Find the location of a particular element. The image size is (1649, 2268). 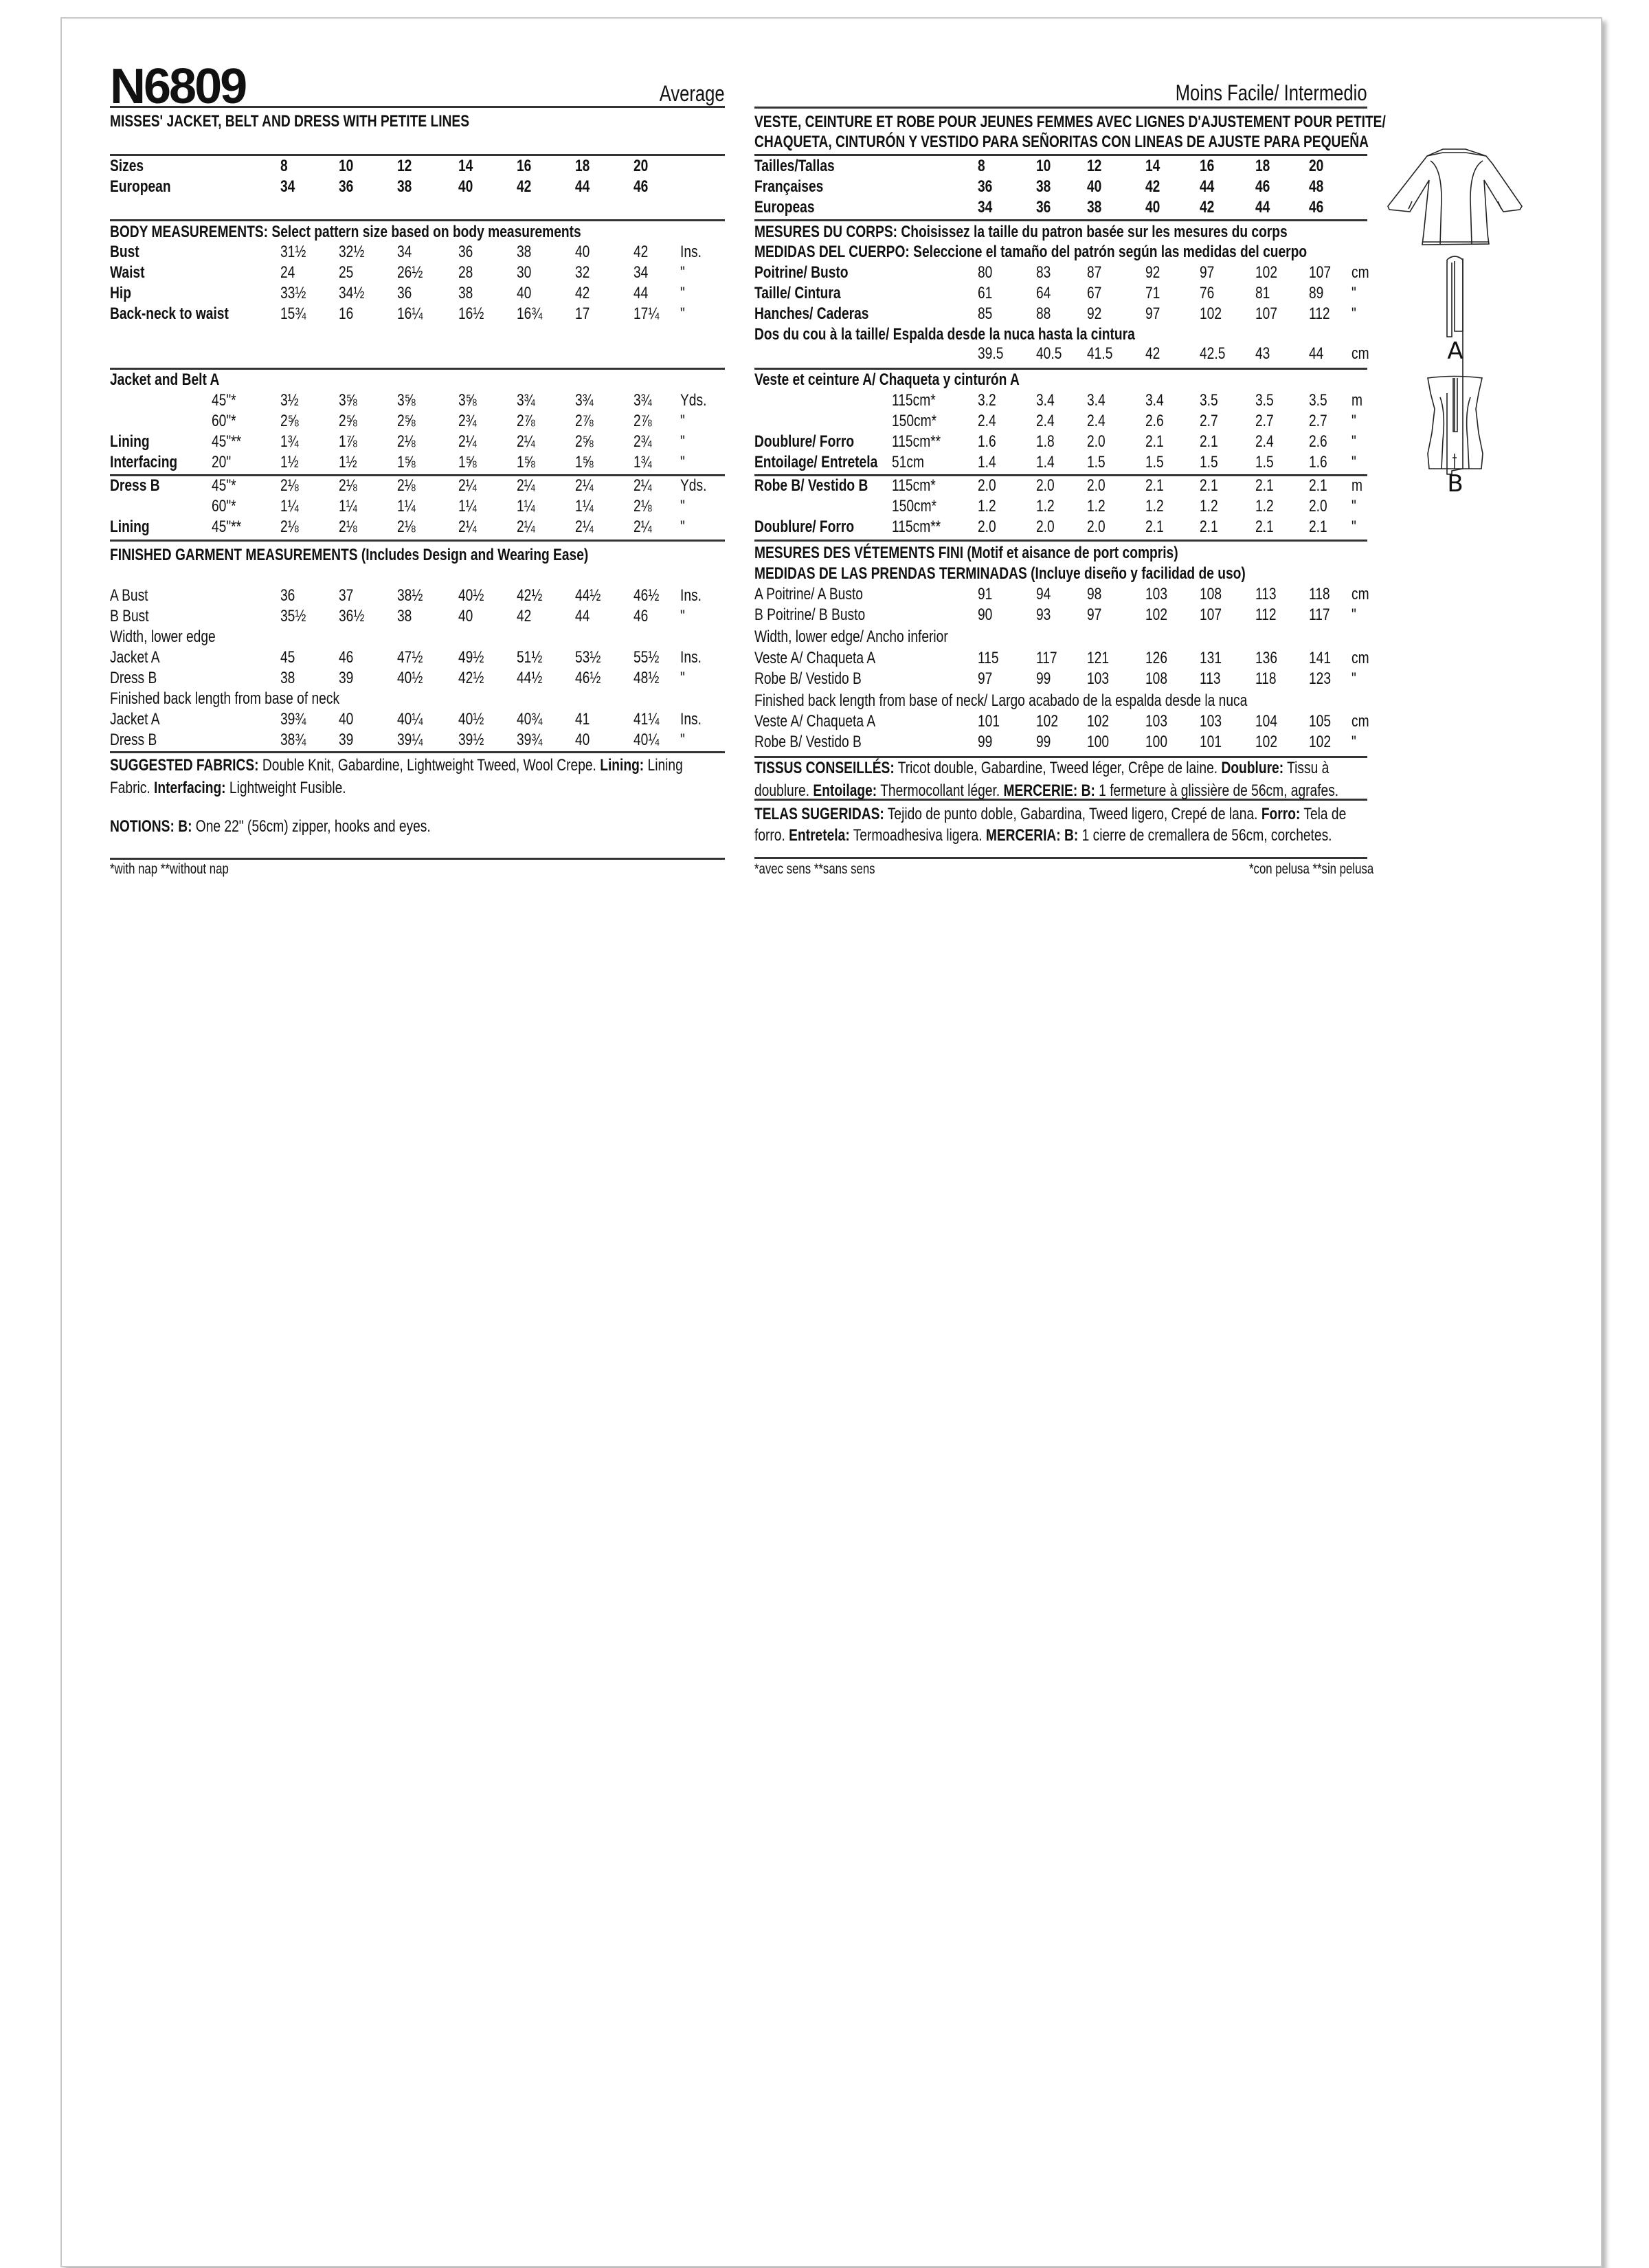

size-value: 1½ is located at coordinates (289, 462).